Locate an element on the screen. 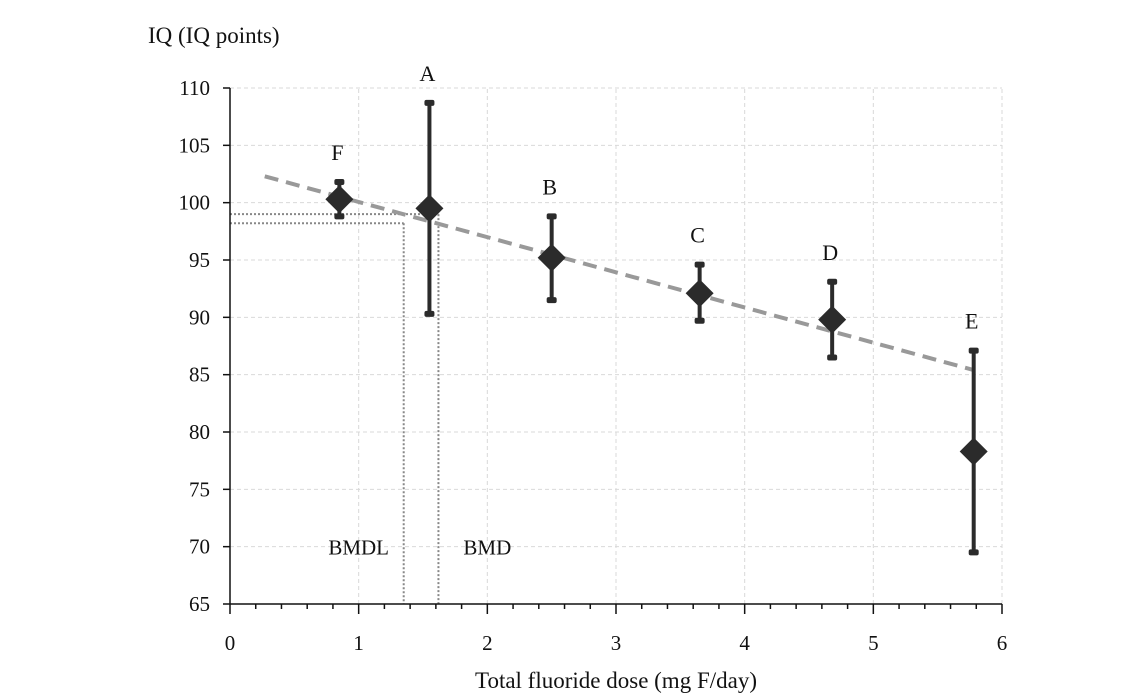 This screenshot has width=1138, height=695. x-tick-label: 1 is located at coordinates (358, 643).